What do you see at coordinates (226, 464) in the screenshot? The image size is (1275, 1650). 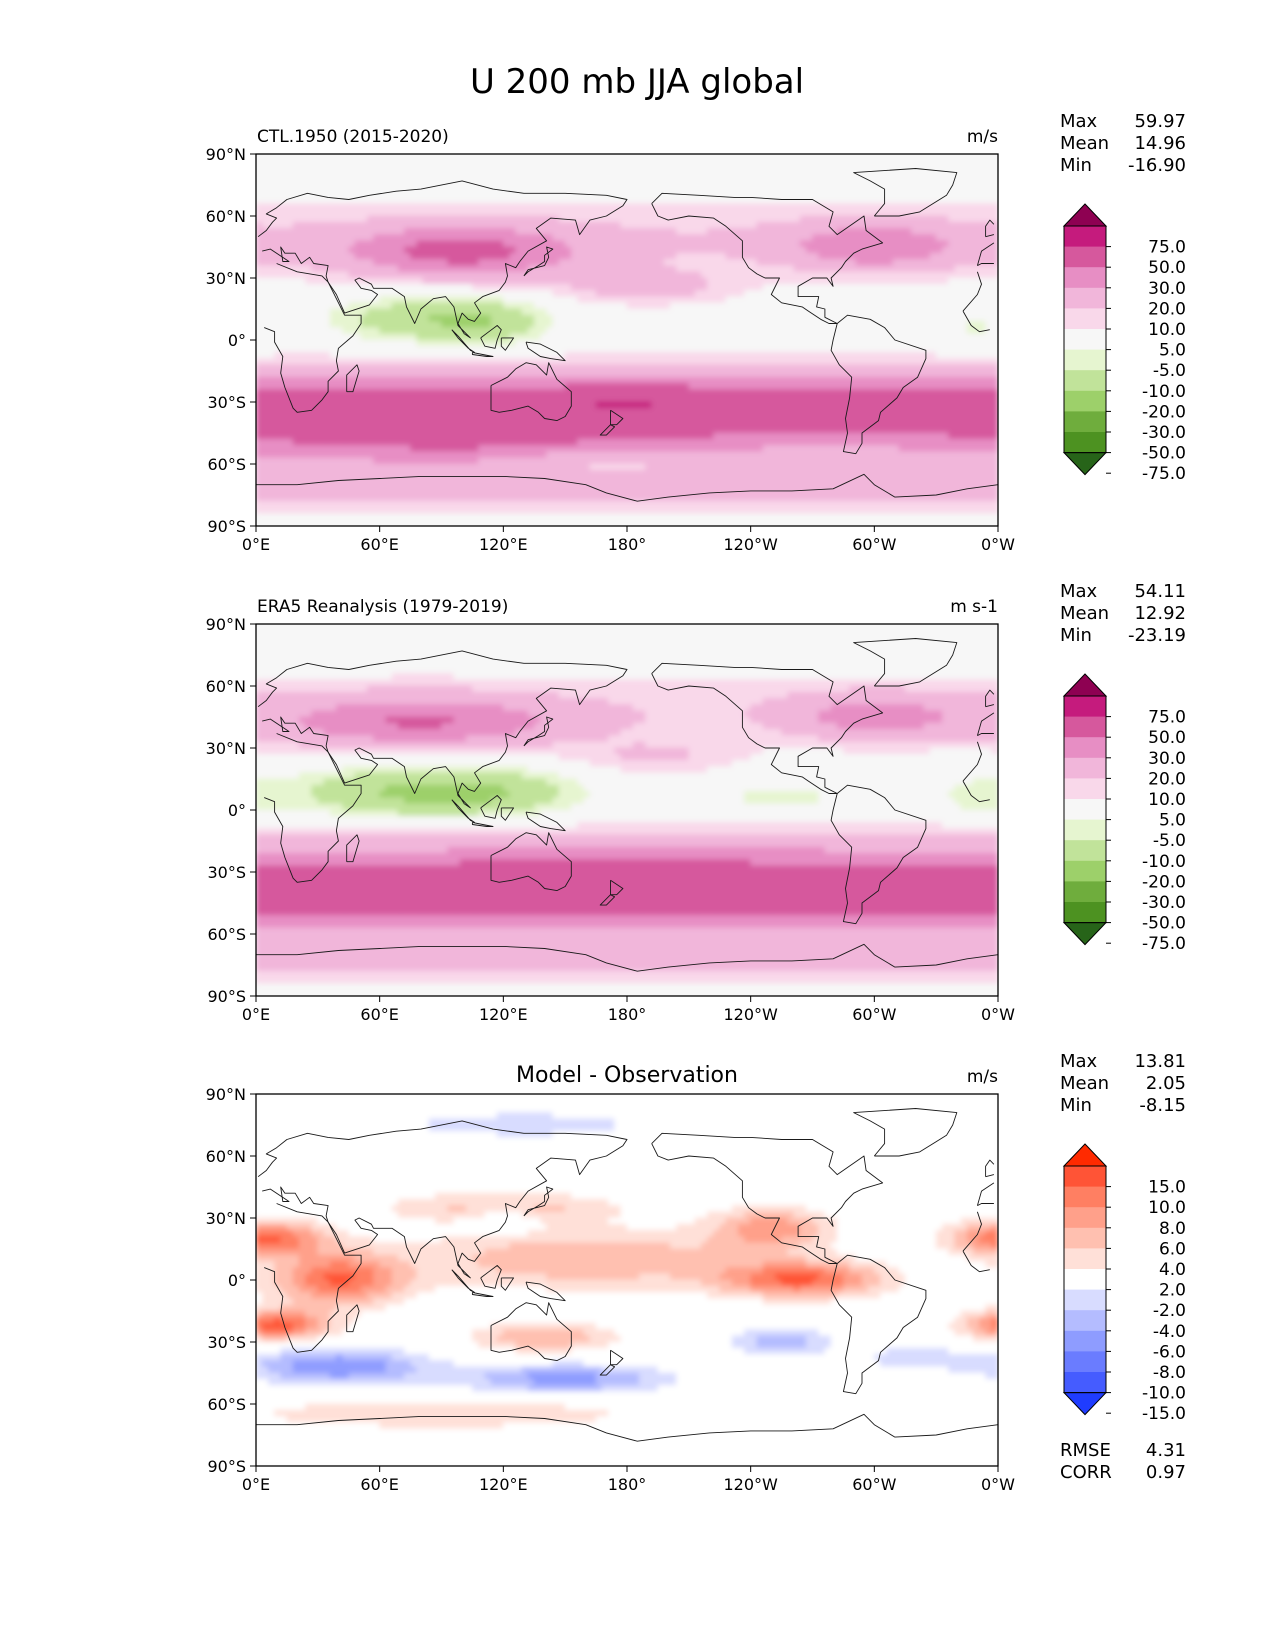 I see `lat-tick-label: 60°S` at bounding box center [226, 464].